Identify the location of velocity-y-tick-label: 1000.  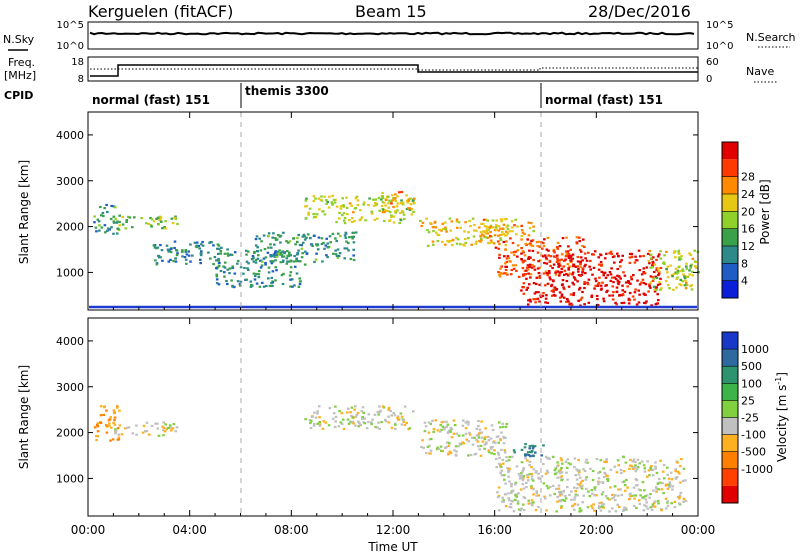
(70, 478).